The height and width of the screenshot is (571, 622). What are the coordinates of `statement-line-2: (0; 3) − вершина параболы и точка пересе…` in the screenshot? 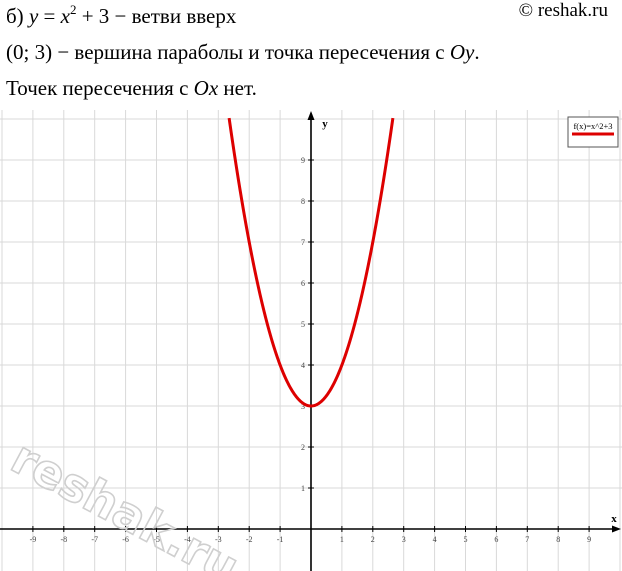 It's located at (243, 52).